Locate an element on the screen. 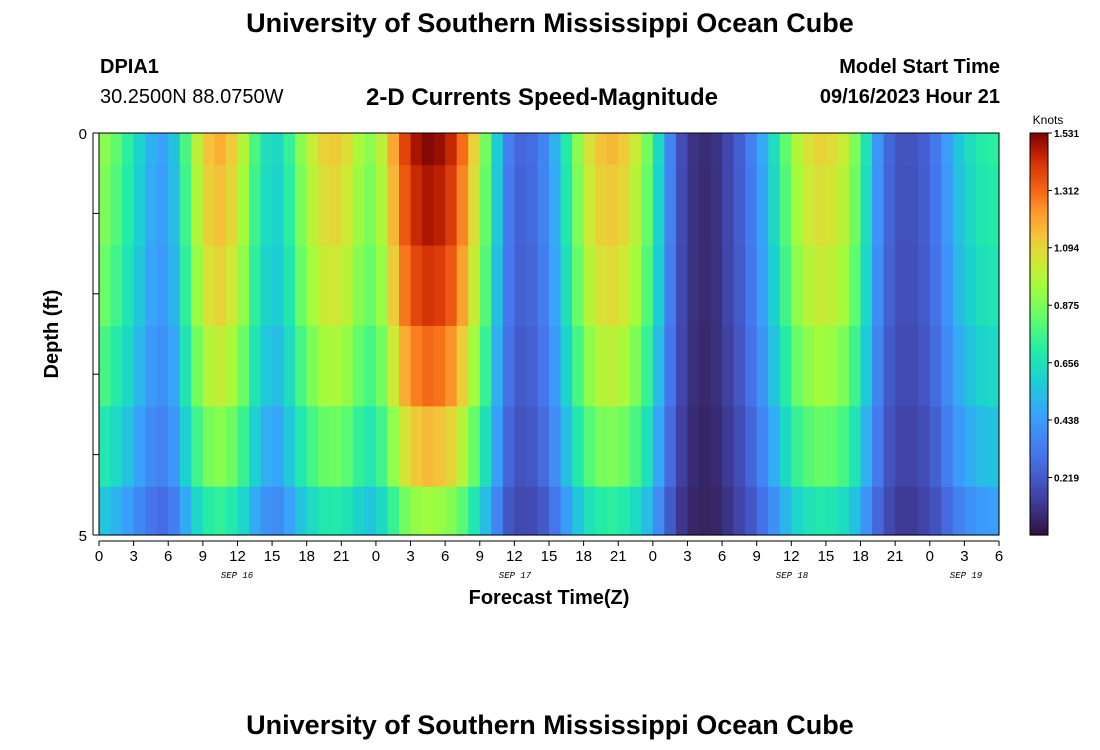  x-tick-label: 6 is located at coordinates (445, 556).